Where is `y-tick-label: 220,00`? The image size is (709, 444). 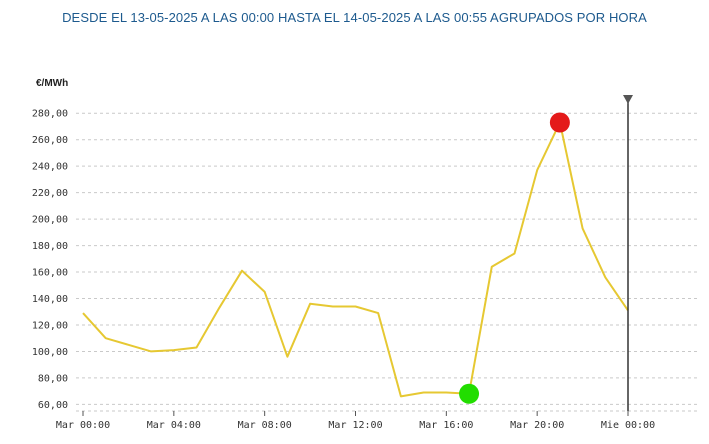 y-tick-label: 220,00 is located at coordinates (50, 193).